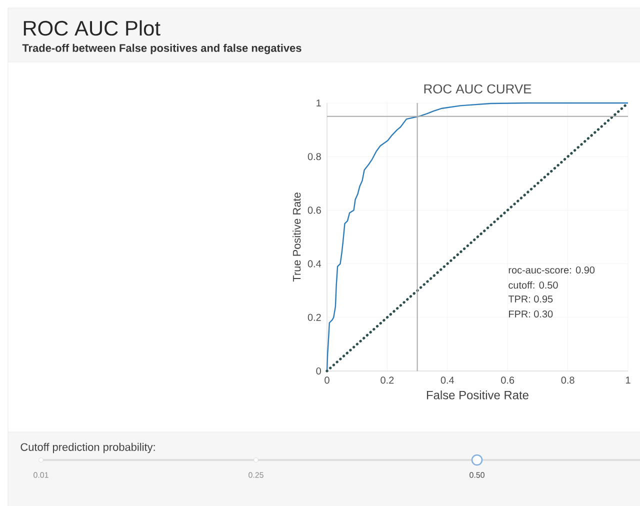 This screenshot has height=506, width=640. What do you see at coordinates (327, 380) in the screenshot?
I see `x-tick-label: 0` at bounding box center [327, 380].